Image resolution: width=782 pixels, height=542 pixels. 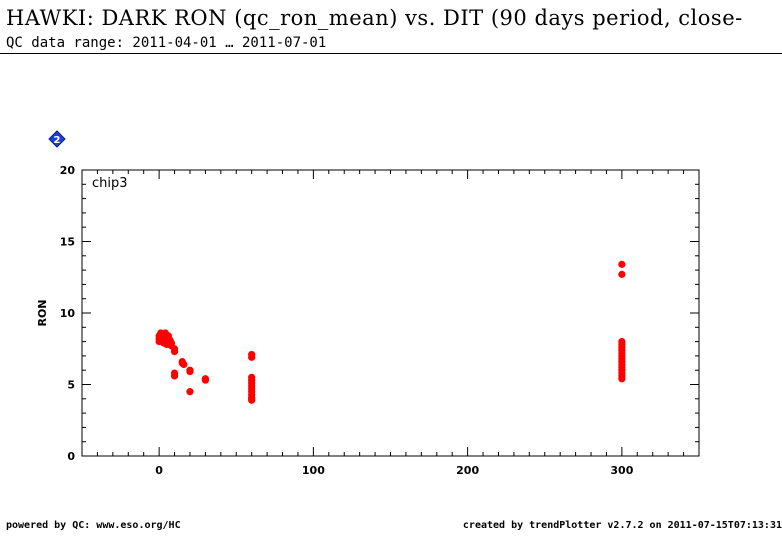 I want to click on svg-text: 2, so click(x=57, y=140).